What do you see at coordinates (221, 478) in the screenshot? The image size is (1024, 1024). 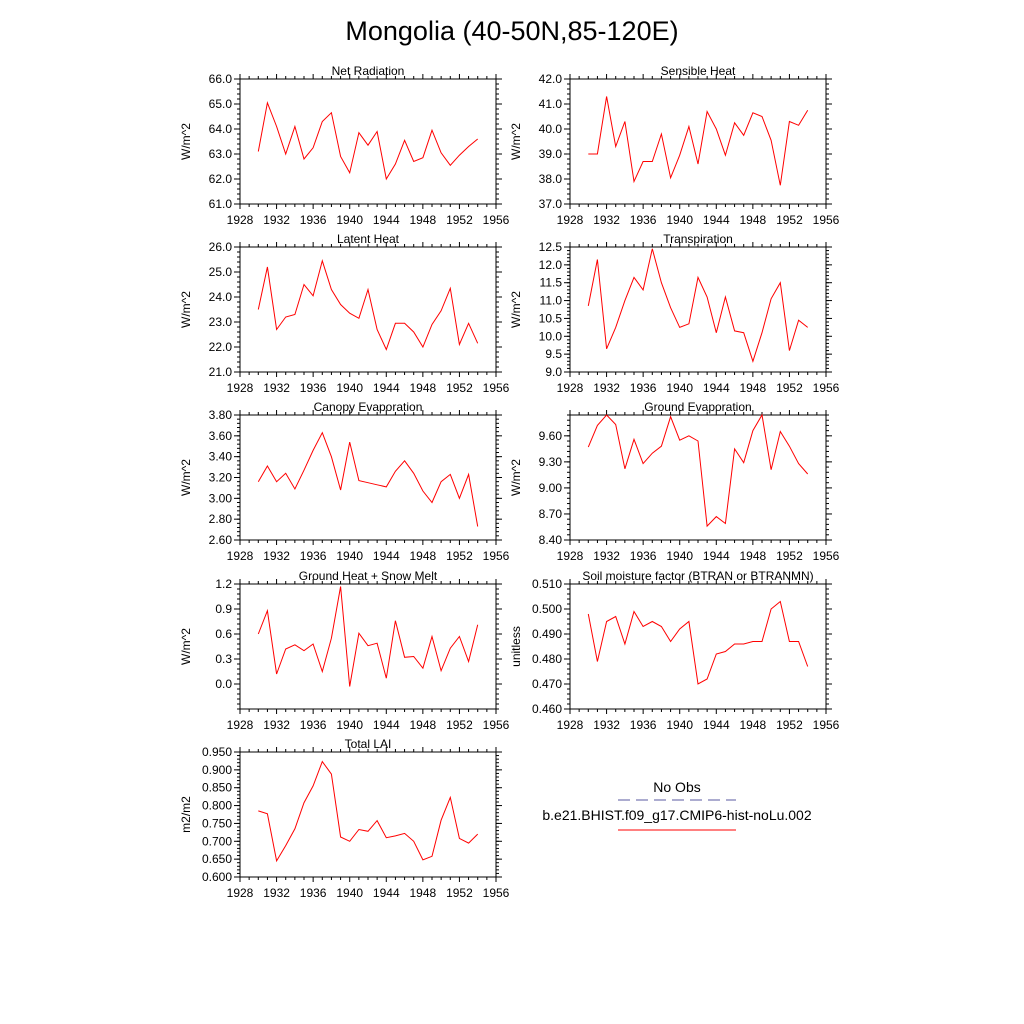 I see `y-tick-label: 3.20` at bounding box center [221, 478].